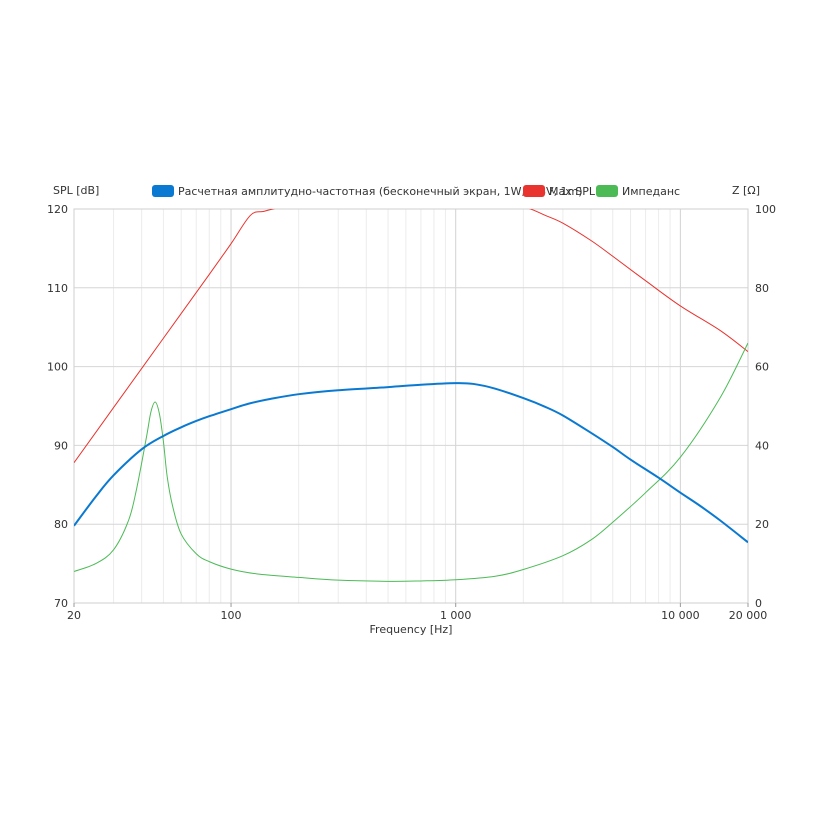 Image resolution: width=823 pixels, height=827 pixels. I want to click on legend-swatch-max-spl, so click(534, 191).